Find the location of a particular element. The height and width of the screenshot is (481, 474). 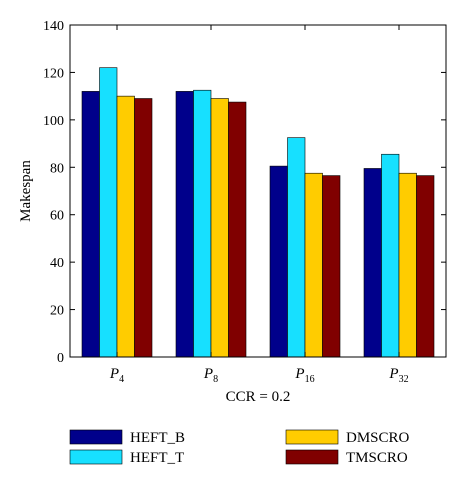

y-tick-label: 80 is located at coordinates (57, 168).